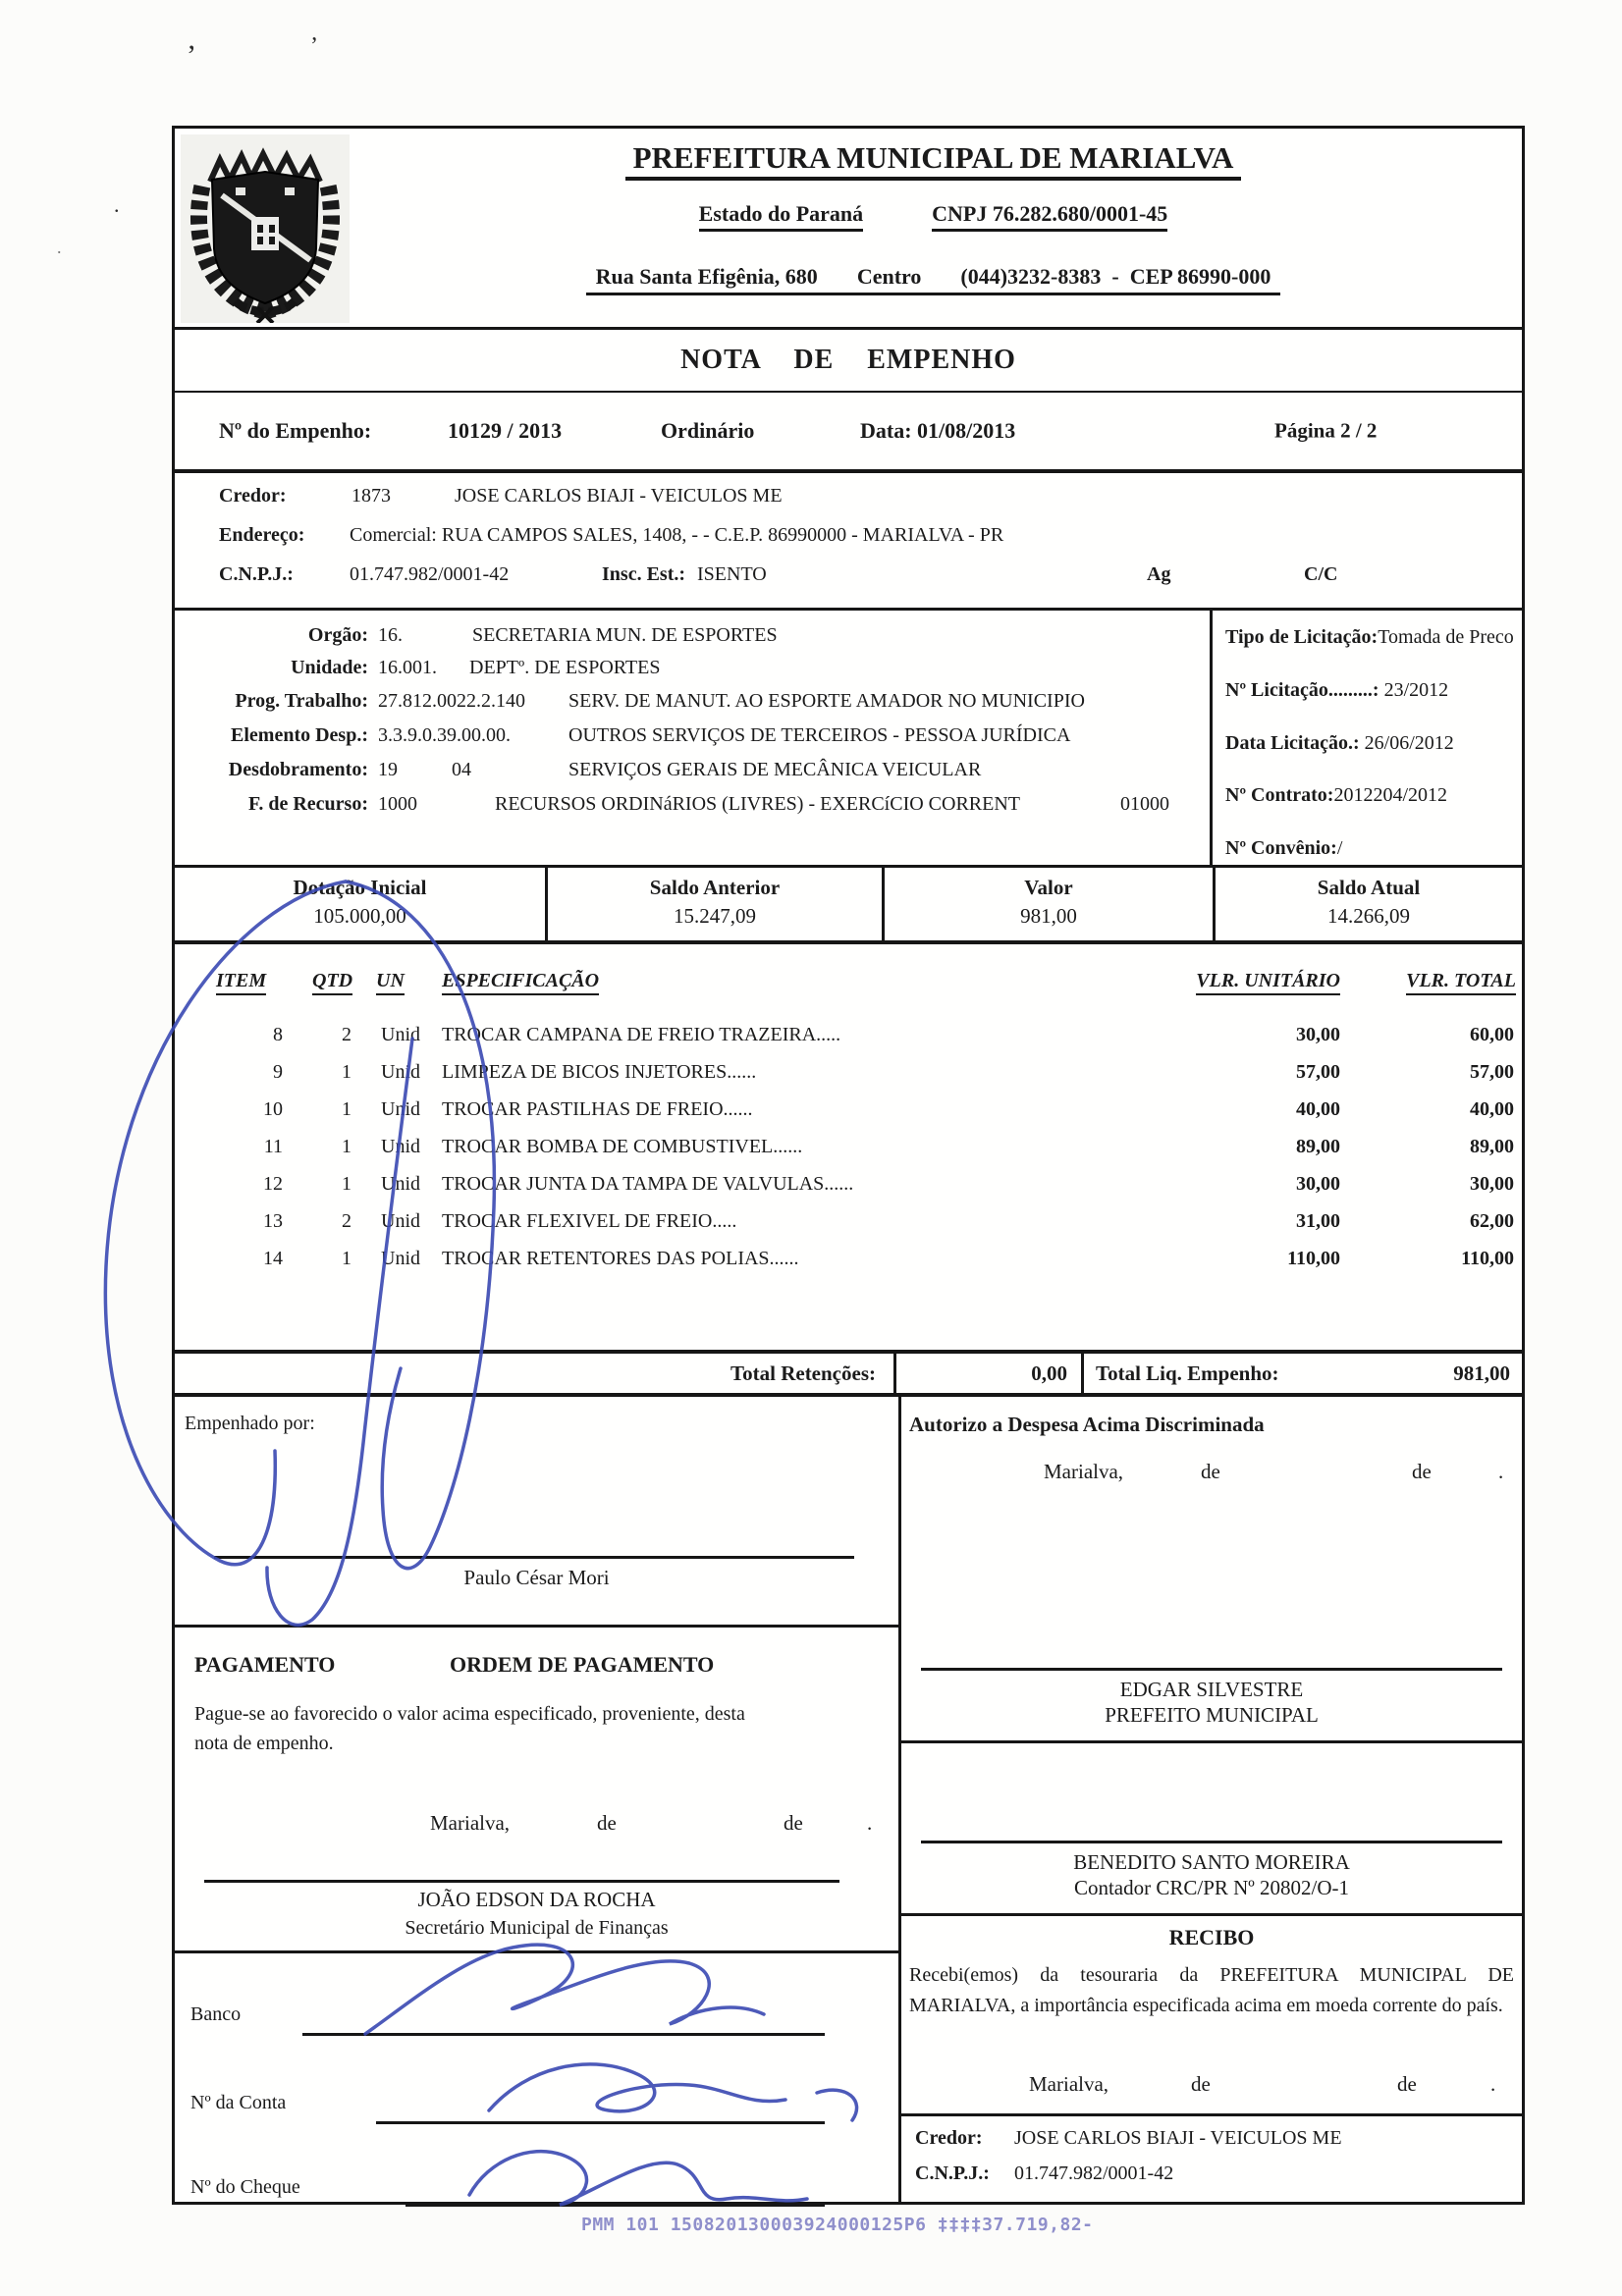 The height and width of the screenshot is (2296, 1622). I want to click on balance-cell-valor: Valor 981,00, so click(1050, 904).